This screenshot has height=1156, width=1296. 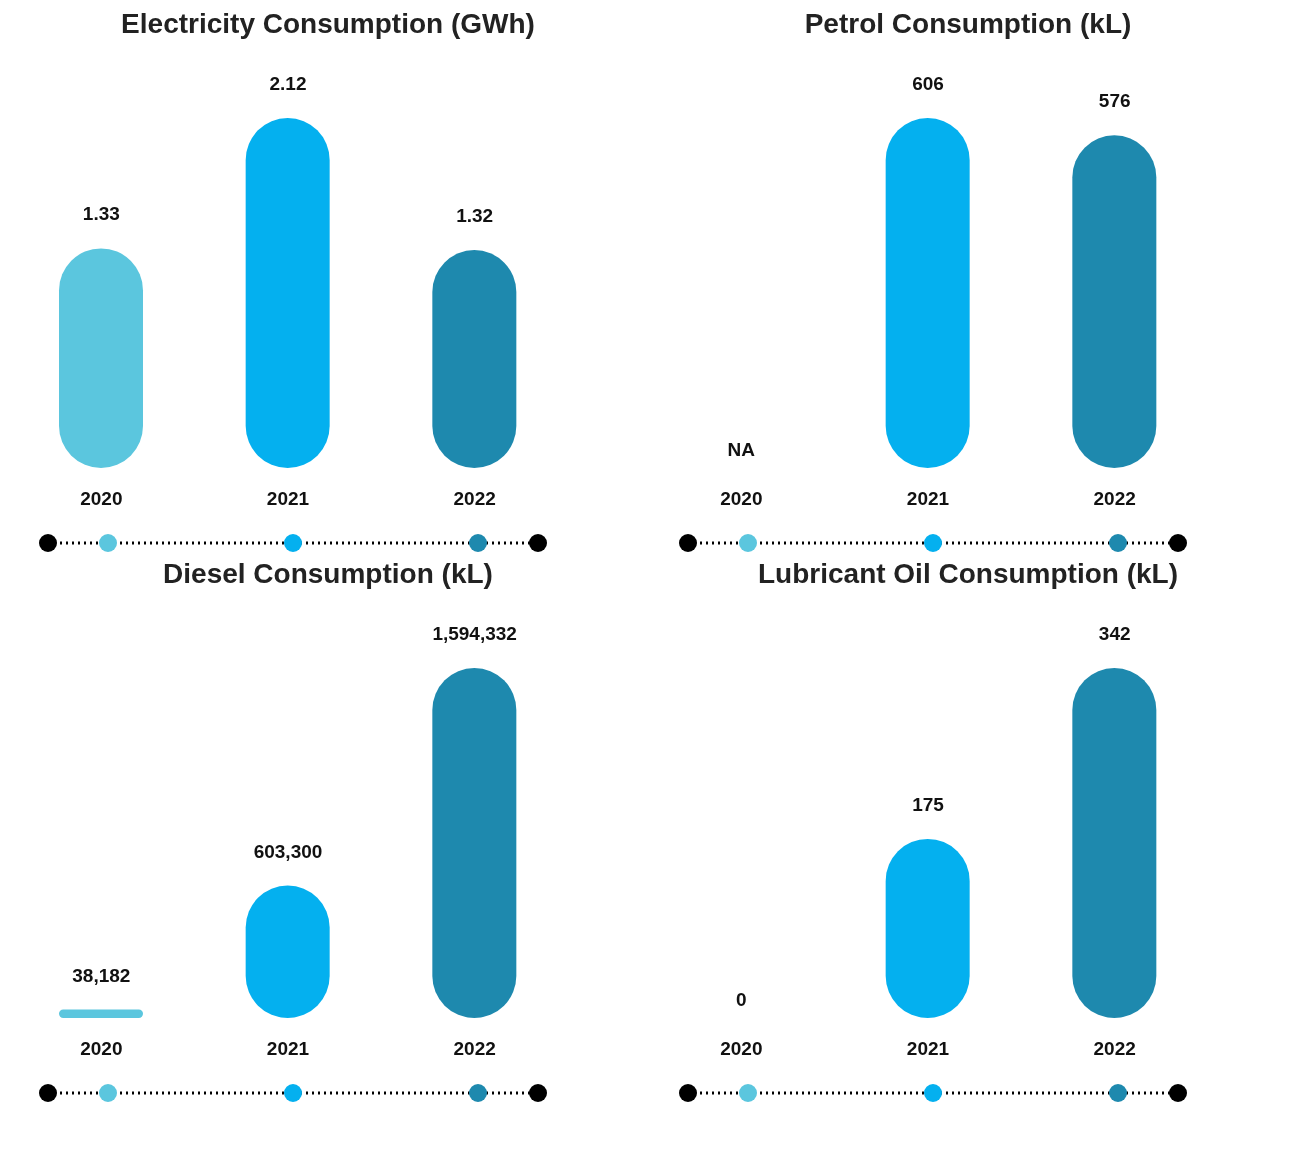 What do you see at coordinates (741, 999) in the screenshot?
I see `data-label: 0` at bounding box center [741, 999].